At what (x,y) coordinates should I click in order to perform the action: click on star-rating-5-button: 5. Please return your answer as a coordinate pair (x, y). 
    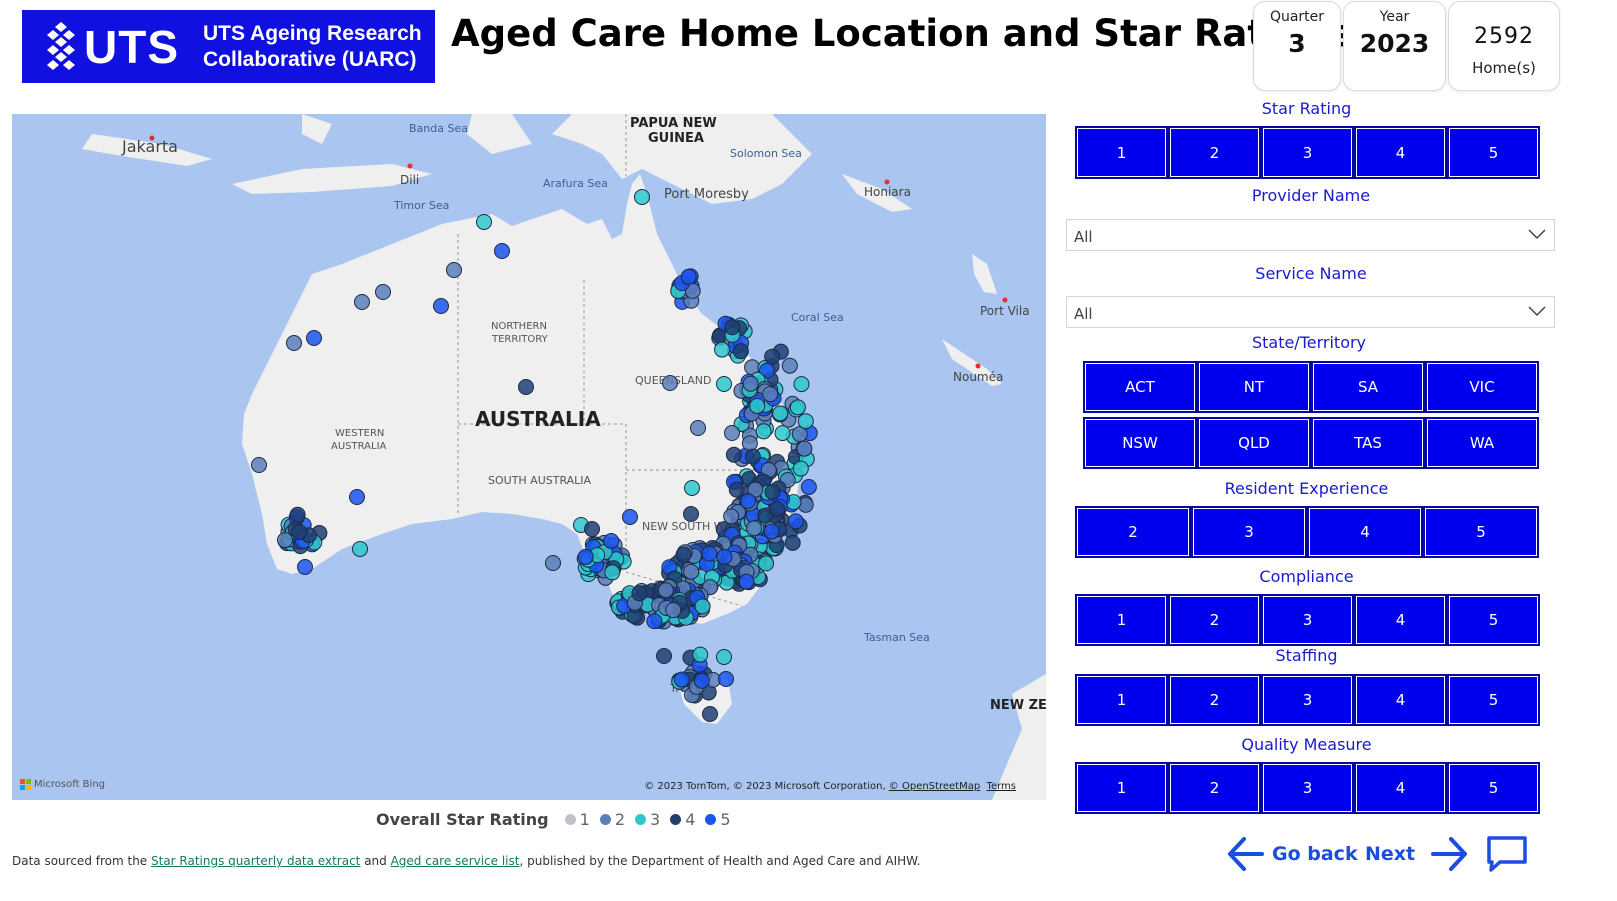
    Looking at the image, I should click on (1493, 152).